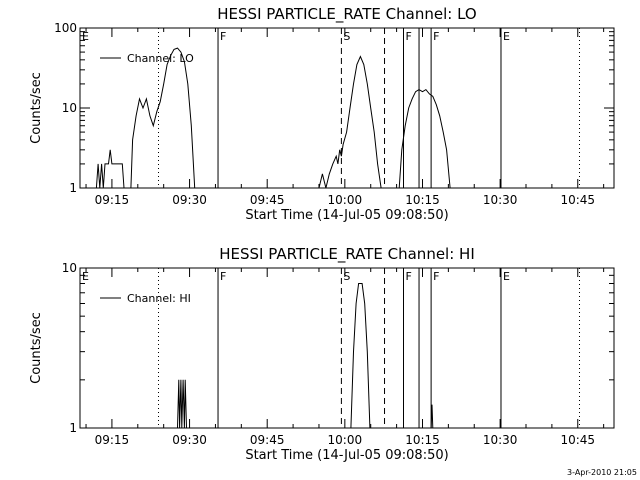  What do you see at coordinates (65, 28) in the screenshot?
I see `y-tick-label: 100` at bounding box center [65, 28].